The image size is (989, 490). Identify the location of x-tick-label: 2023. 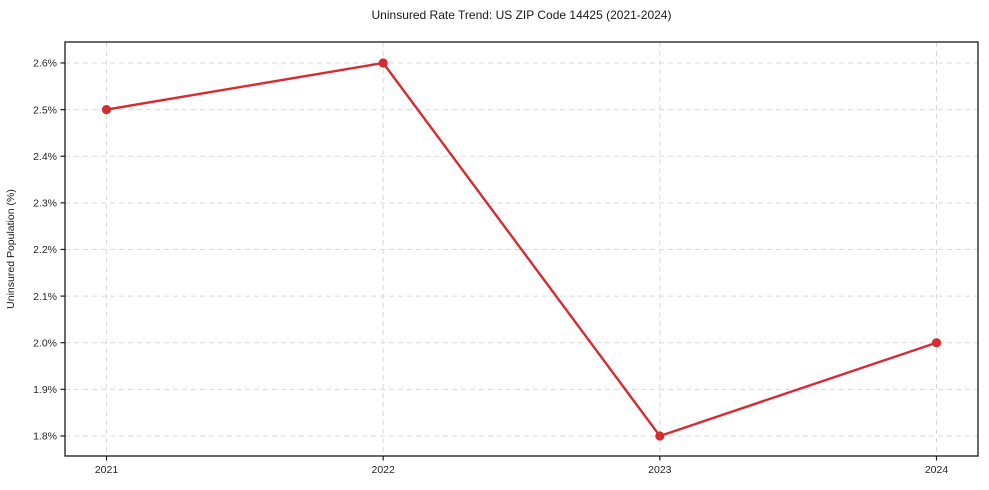
(660, 470).